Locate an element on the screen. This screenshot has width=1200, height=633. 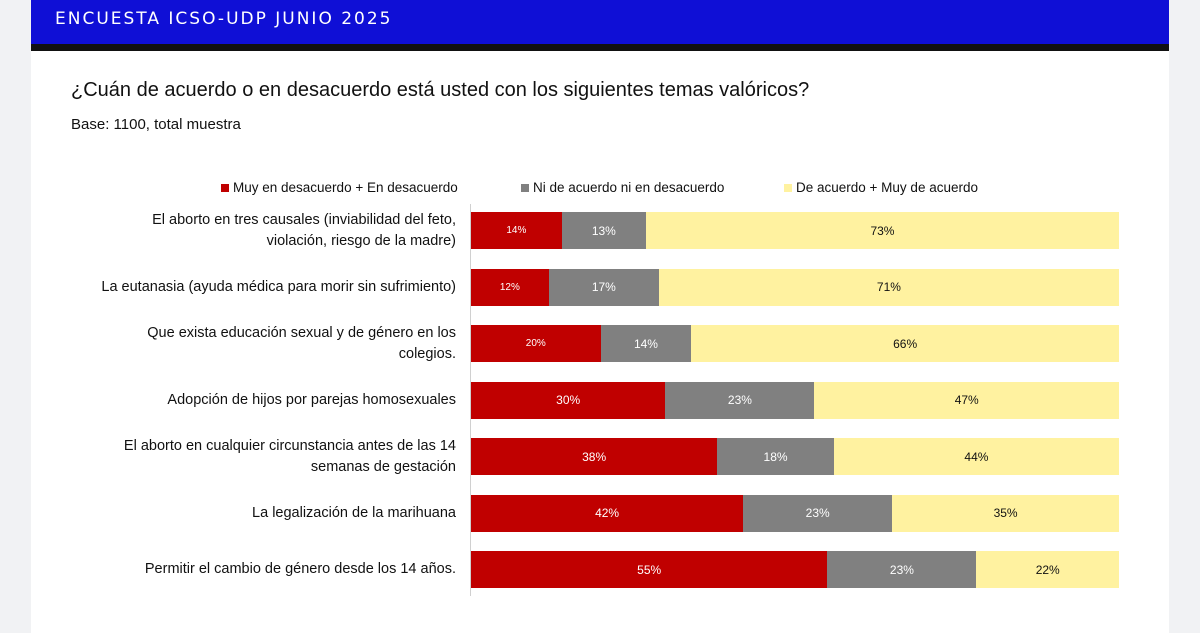
bar-row: 14% 13% 73% is located at coordinates (795, 230).